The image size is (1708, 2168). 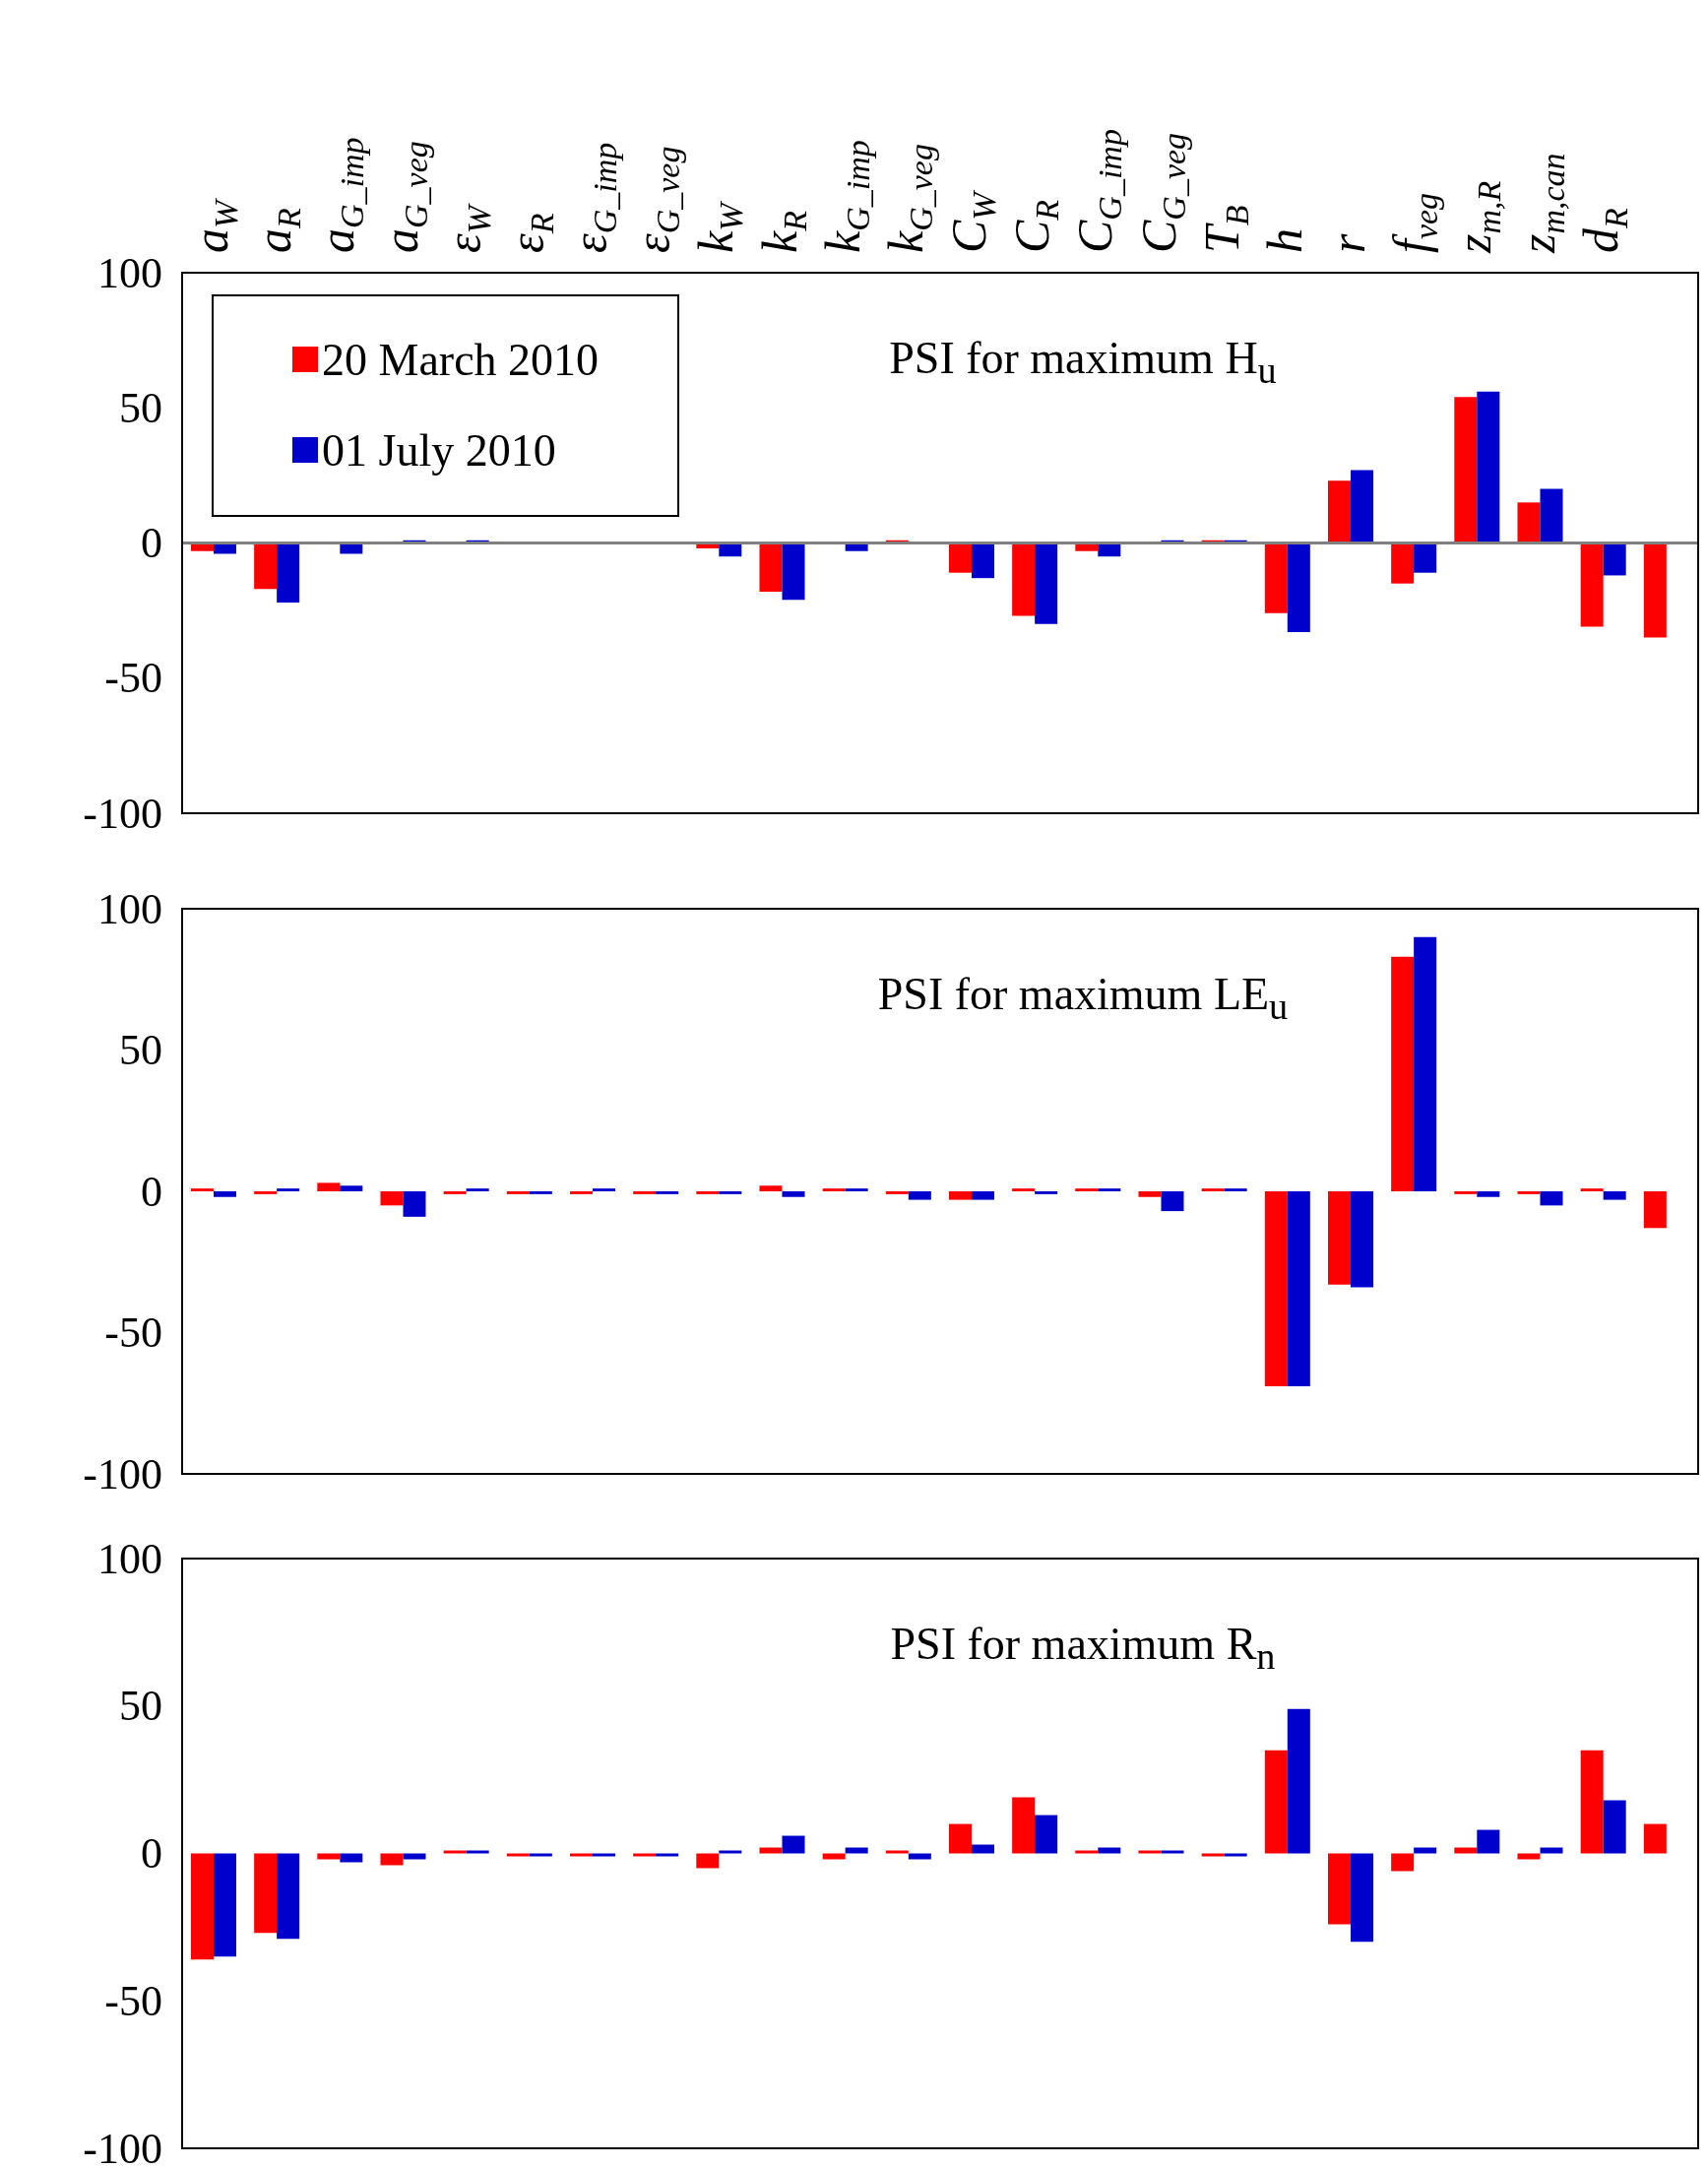 What do you see at coordinates (1083, 998) in the screenshot?
I see `text: PSI for maximum LE$_{u}$` at bounding box center [1083, 998].